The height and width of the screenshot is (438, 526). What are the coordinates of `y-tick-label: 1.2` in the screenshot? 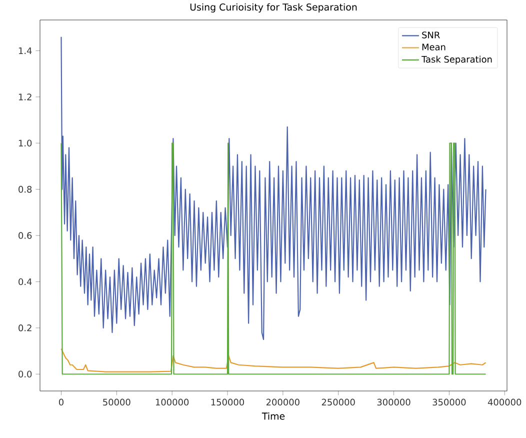 It's located at (25, 97).